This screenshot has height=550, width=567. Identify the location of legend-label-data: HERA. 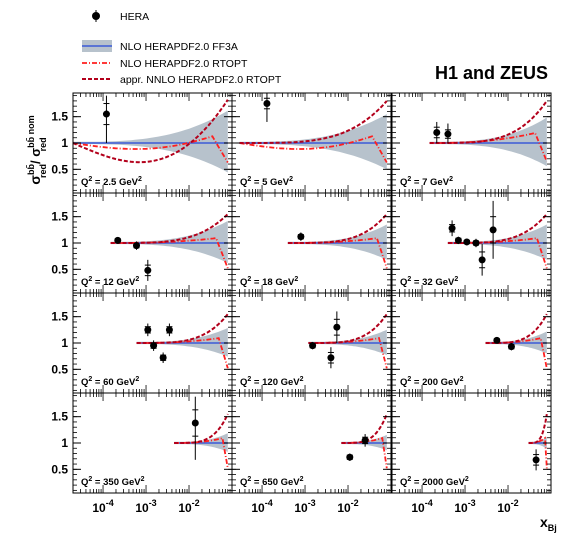
(134, 17).